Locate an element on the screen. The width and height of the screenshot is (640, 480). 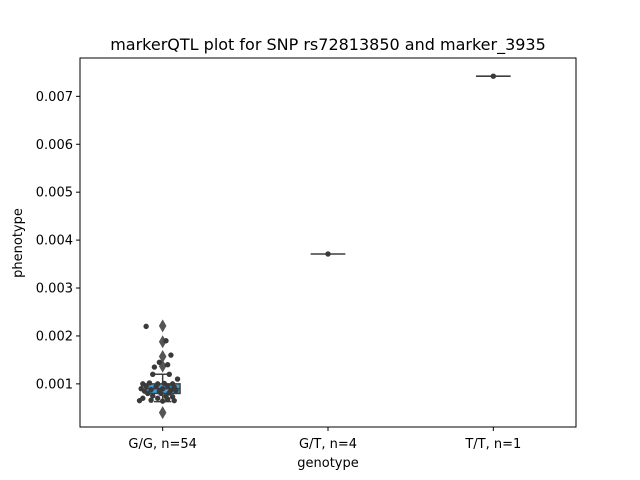
x-tick-label: G/T, n=4 is located at coordinates (328, 444).